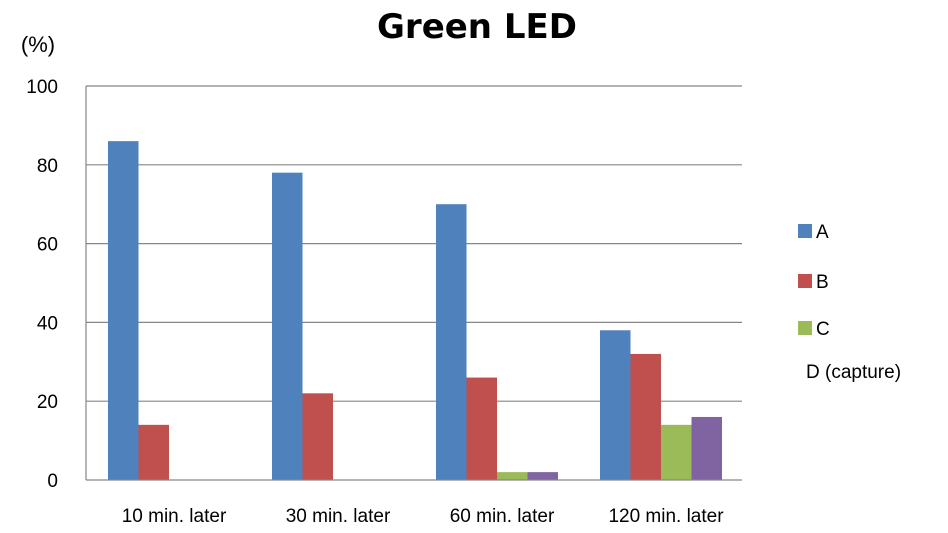  What do you see at coordinates (47, 402) in the screenshot?
I see `y-tick-label: 20` at bounding box center [47, 402].